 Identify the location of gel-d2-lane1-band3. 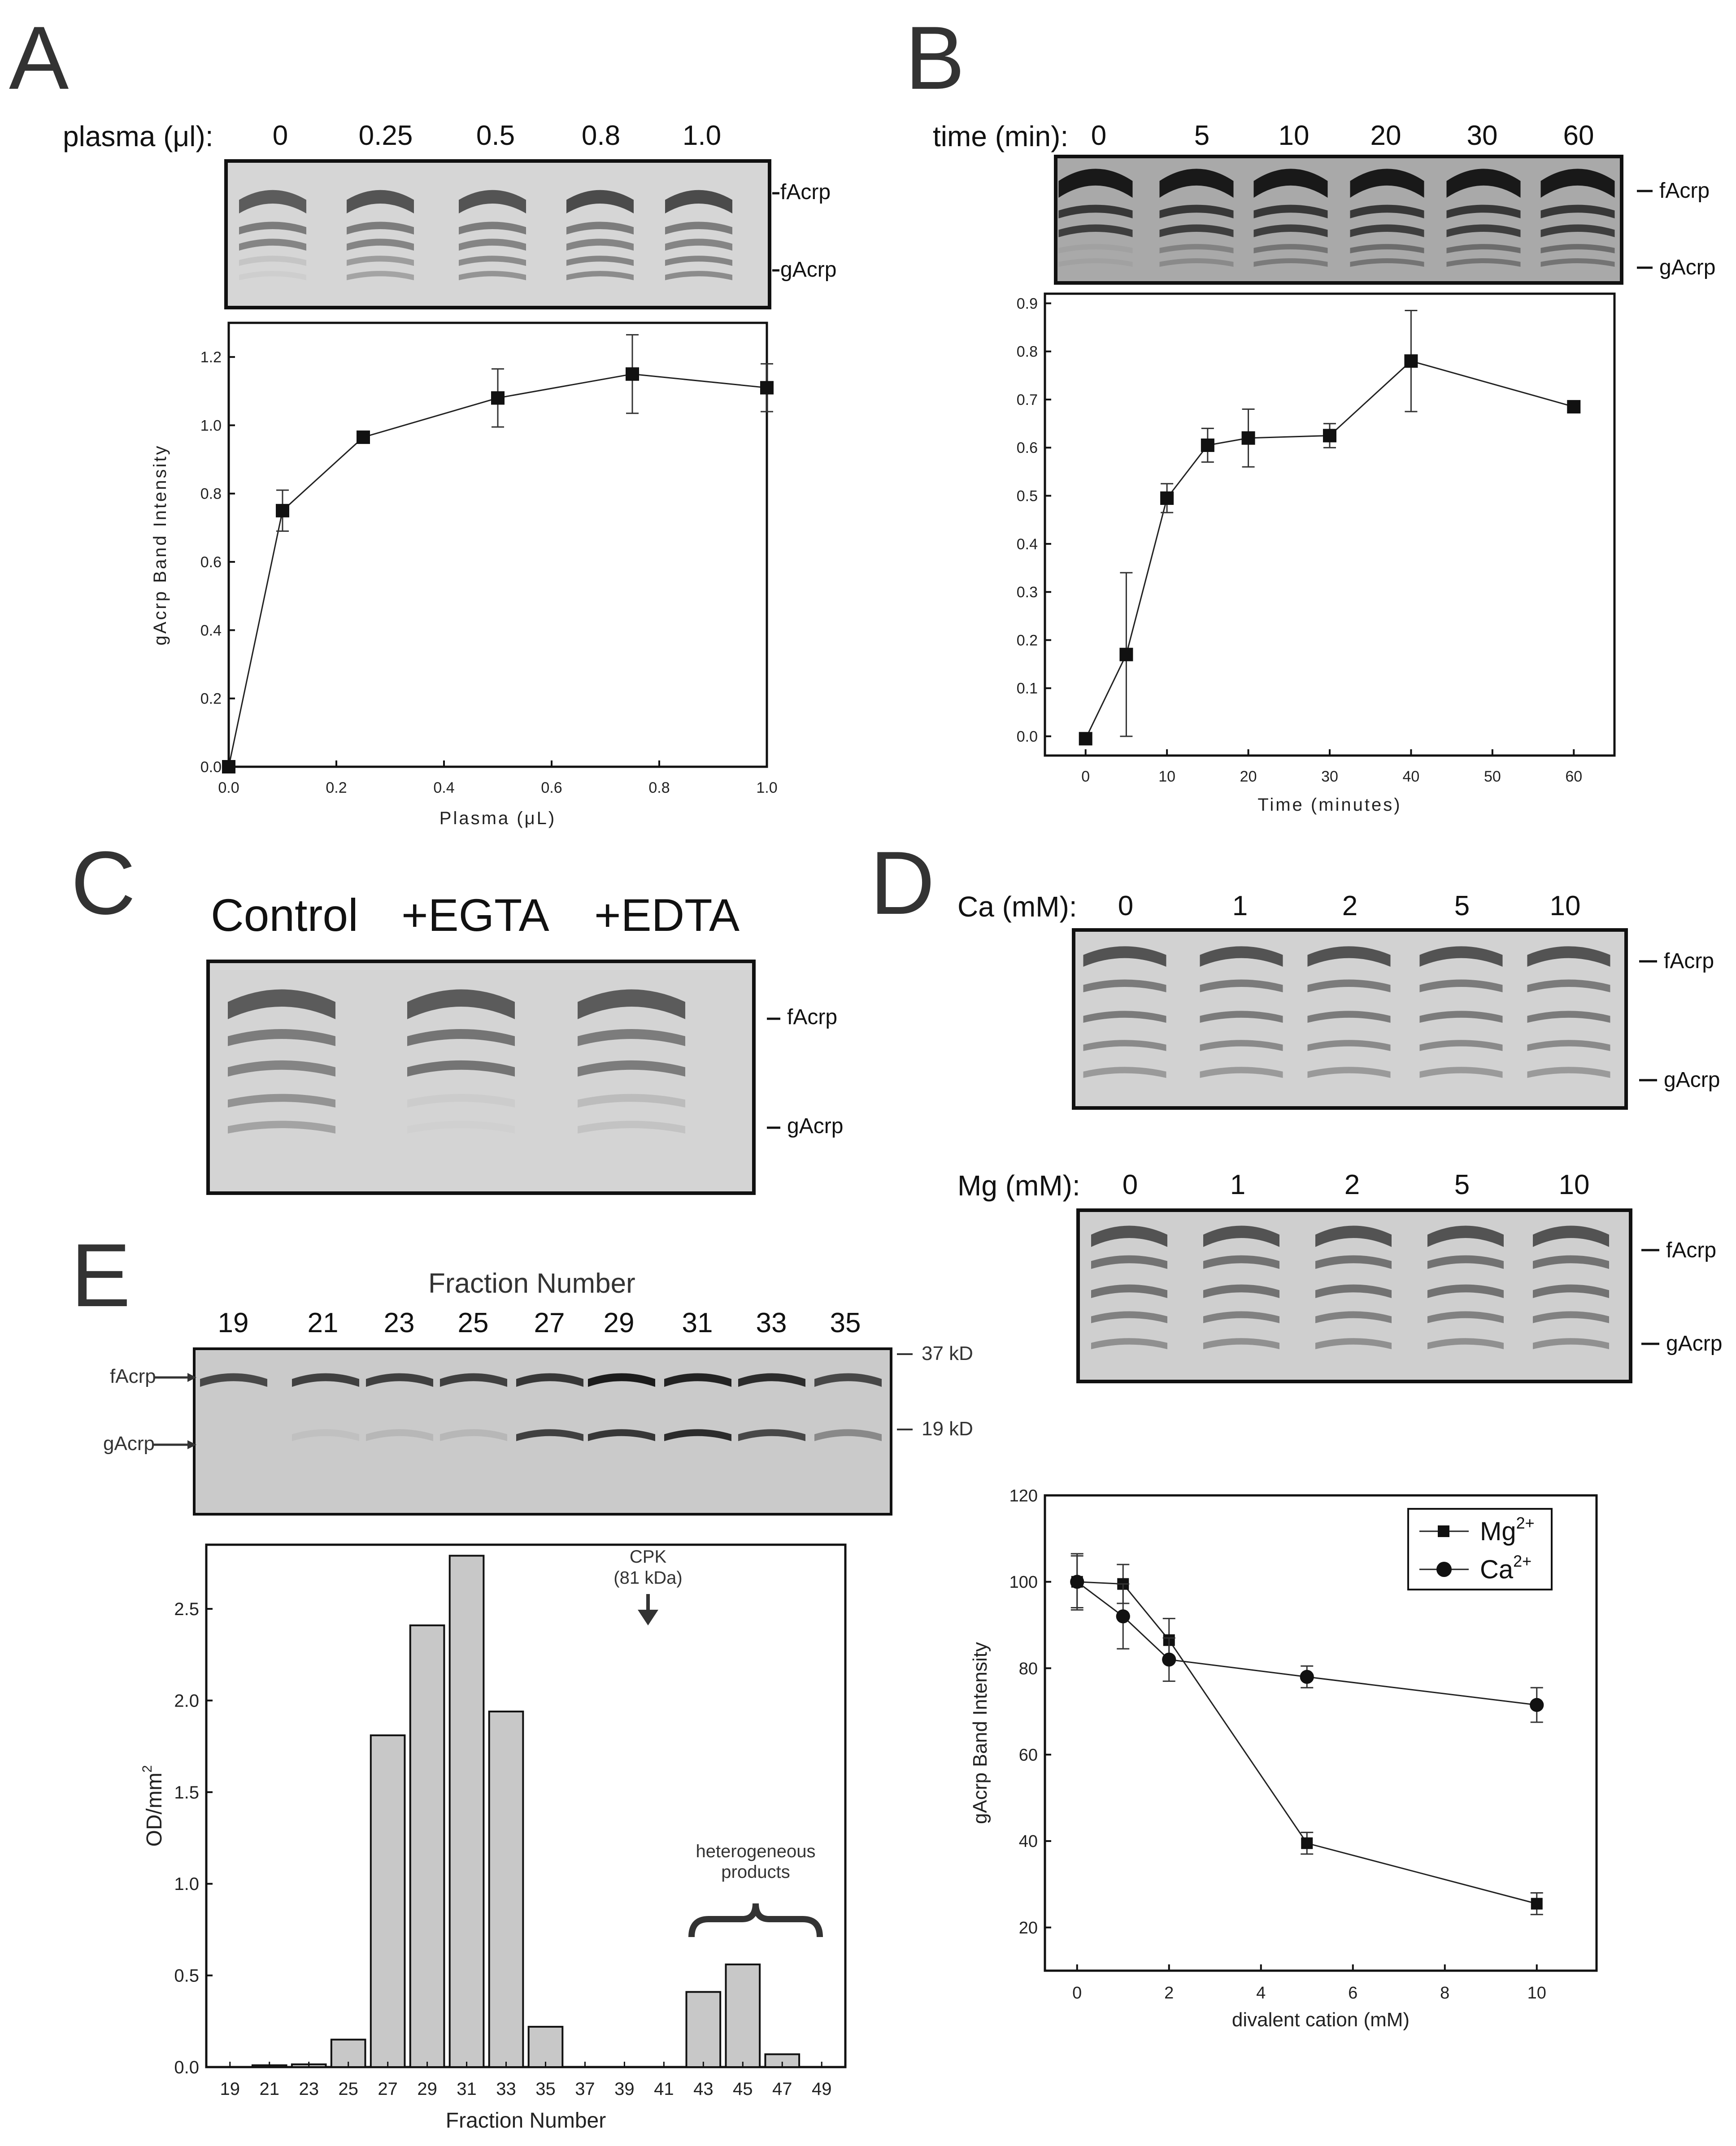
(1241, 1317).